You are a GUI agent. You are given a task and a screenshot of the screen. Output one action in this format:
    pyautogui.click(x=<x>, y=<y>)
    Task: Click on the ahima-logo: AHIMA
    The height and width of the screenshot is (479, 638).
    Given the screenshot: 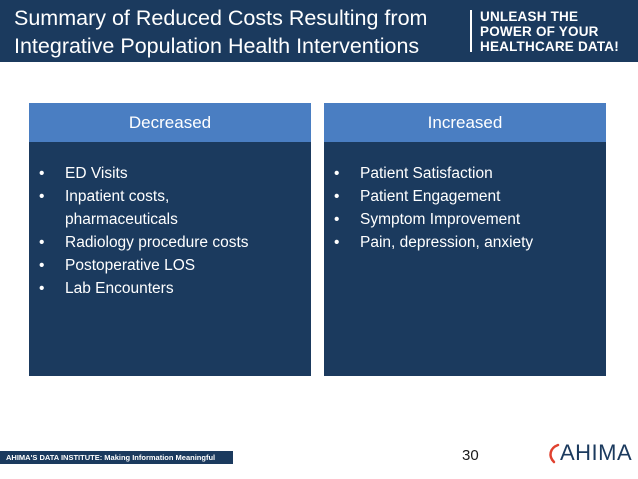 What is the action you would take?
    pyautogui.click(x=589, y=452)
    